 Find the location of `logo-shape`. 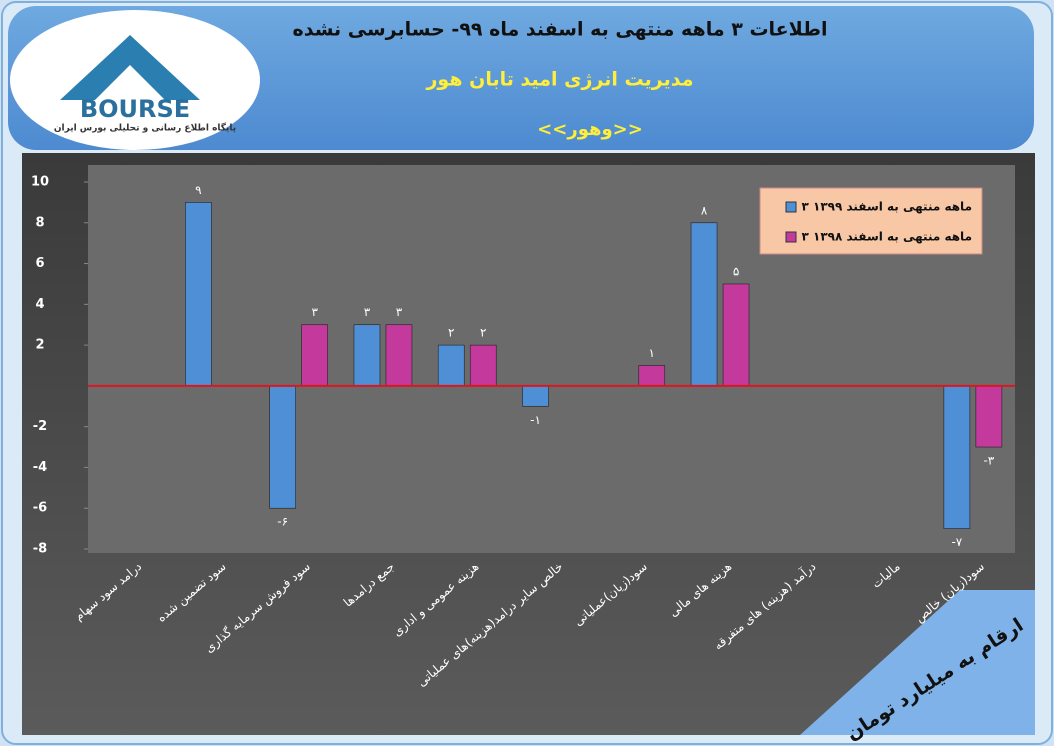

logo-shape is located at coordinates (130, 82).